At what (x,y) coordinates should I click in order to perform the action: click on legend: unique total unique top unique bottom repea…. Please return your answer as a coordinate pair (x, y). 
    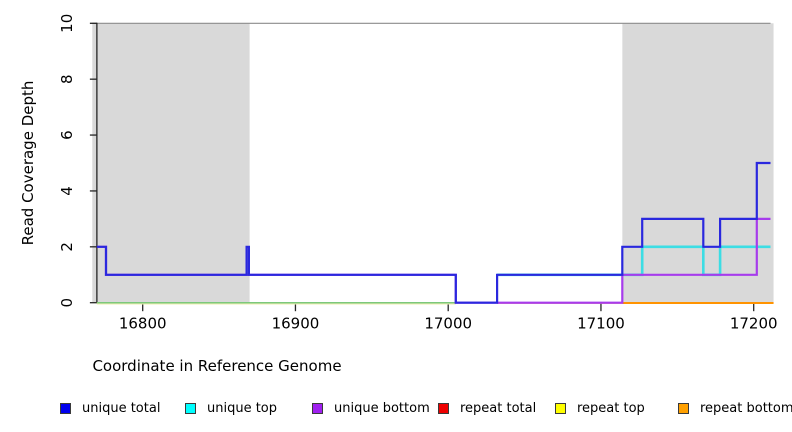
    Looking at the image, I should click on (396, 409).